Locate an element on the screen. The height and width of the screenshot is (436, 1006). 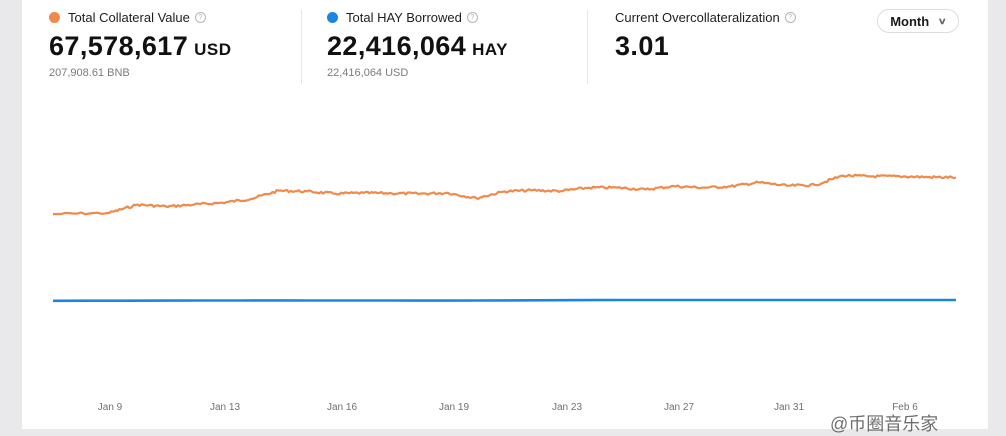
series-line-hay-borrowed is located at coordinates (504, 300).